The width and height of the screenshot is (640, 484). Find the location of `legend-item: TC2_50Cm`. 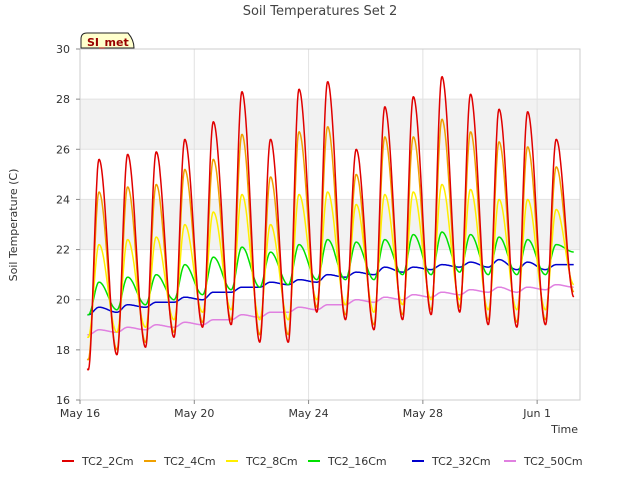

legend-item: TC2_50Cm is located at coordinates (543, 461).